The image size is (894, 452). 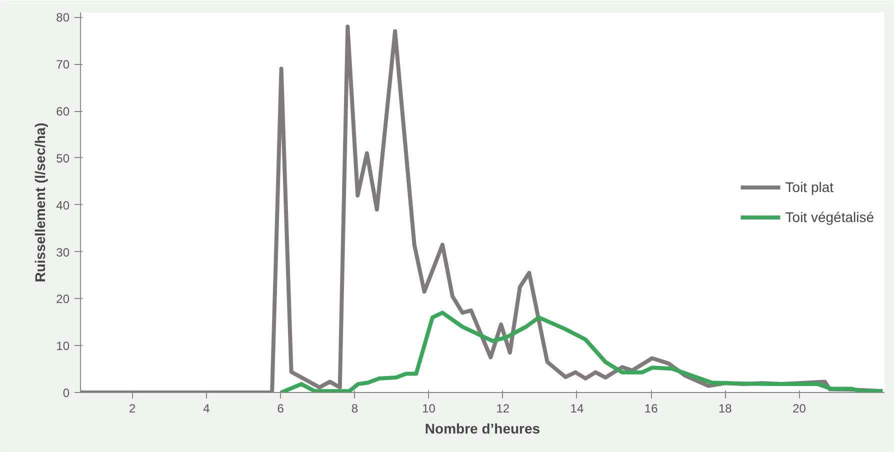 What do you see at coordinates (503, 409) in the screenshot?
I see `x-tick-label: 12` at bounding box center [503, 409].